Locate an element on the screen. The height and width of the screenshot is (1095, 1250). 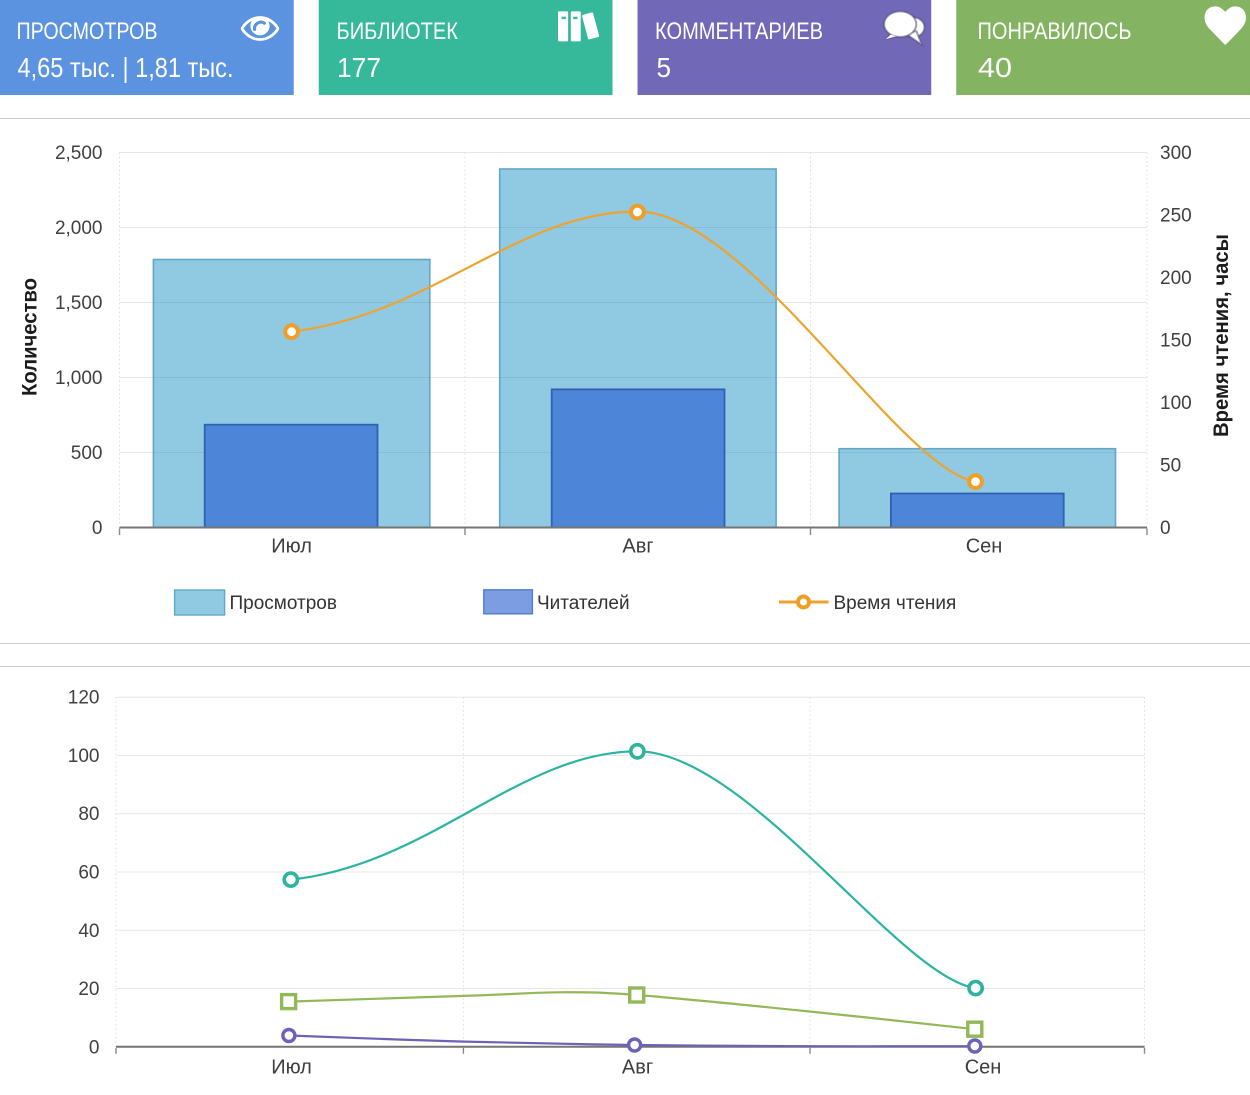
svg-text: ПРОСМОТРОВ is located at coordinates (87, 31).